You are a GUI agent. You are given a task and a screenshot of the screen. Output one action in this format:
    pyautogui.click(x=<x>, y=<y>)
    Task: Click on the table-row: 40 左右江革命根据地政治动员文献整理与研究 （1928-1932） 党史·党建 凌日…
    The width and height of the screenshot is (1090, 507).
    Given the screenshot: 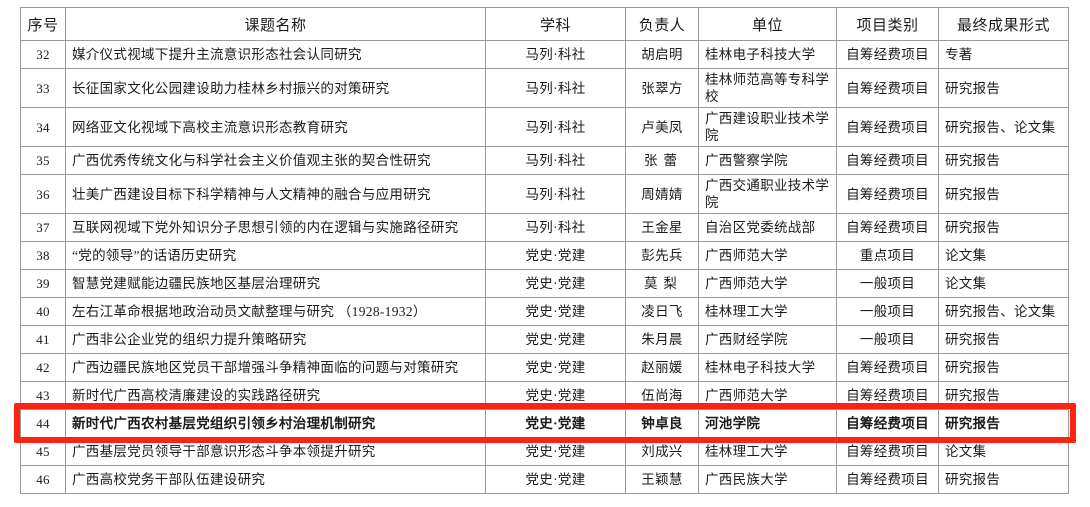 What is the action you would take?
    pyautogui.click(x=544, y=311)
    